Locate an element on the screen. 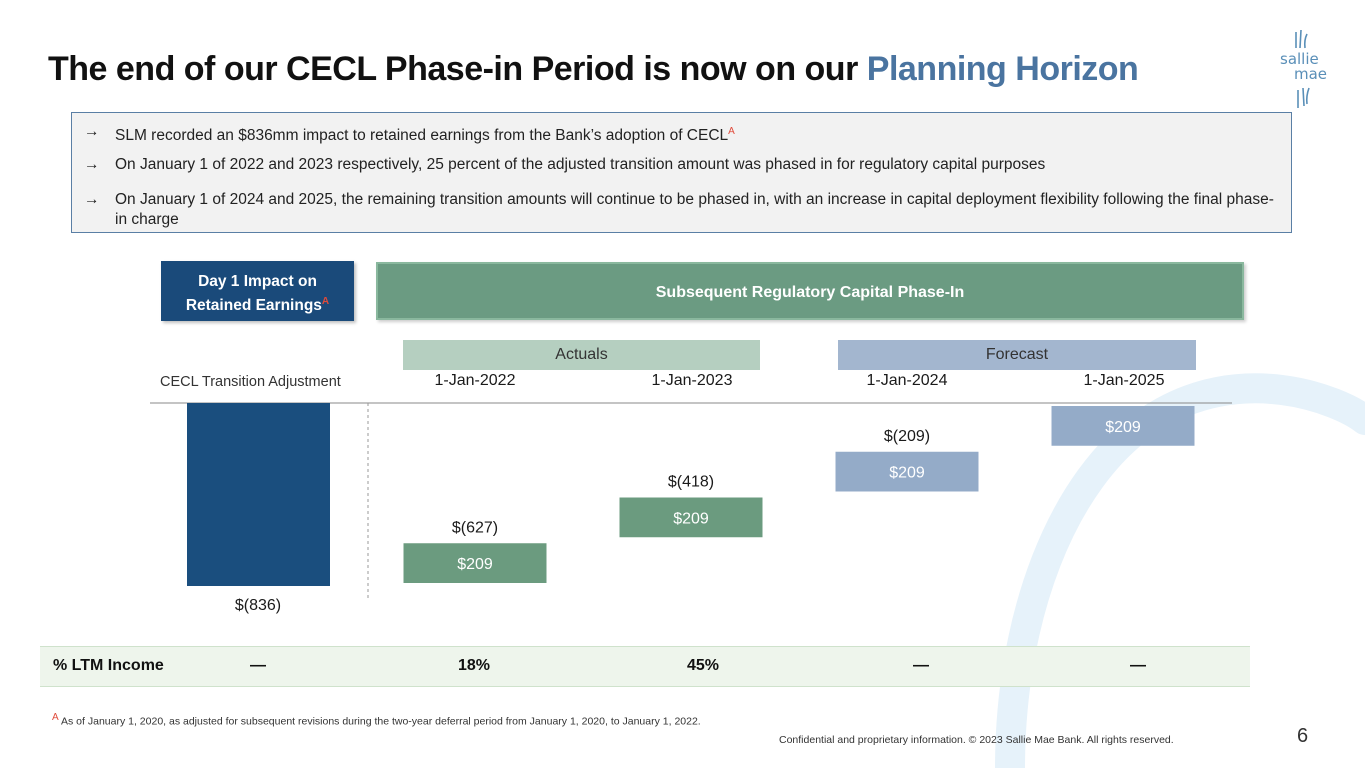  initial-bar is located at coordinates (258, 494).